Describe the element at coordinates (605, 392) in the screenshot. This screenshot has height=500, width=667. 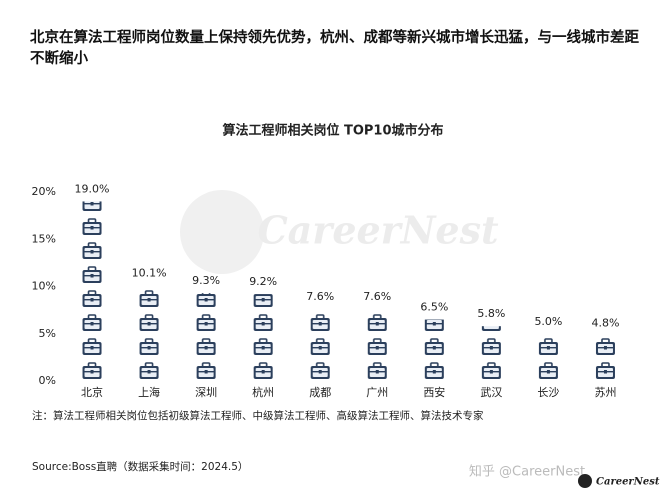
I see `x-tick-label: 苏州` at that location.